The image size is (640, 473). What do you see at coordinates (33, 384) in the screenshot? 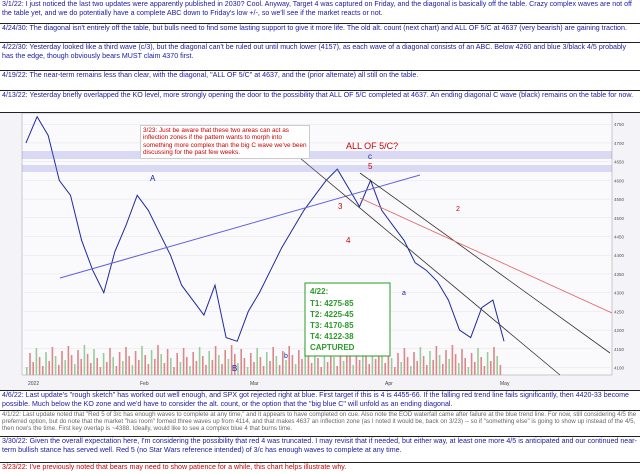
I see `x-tick-label: 2022` at bounding box center [33, 384].